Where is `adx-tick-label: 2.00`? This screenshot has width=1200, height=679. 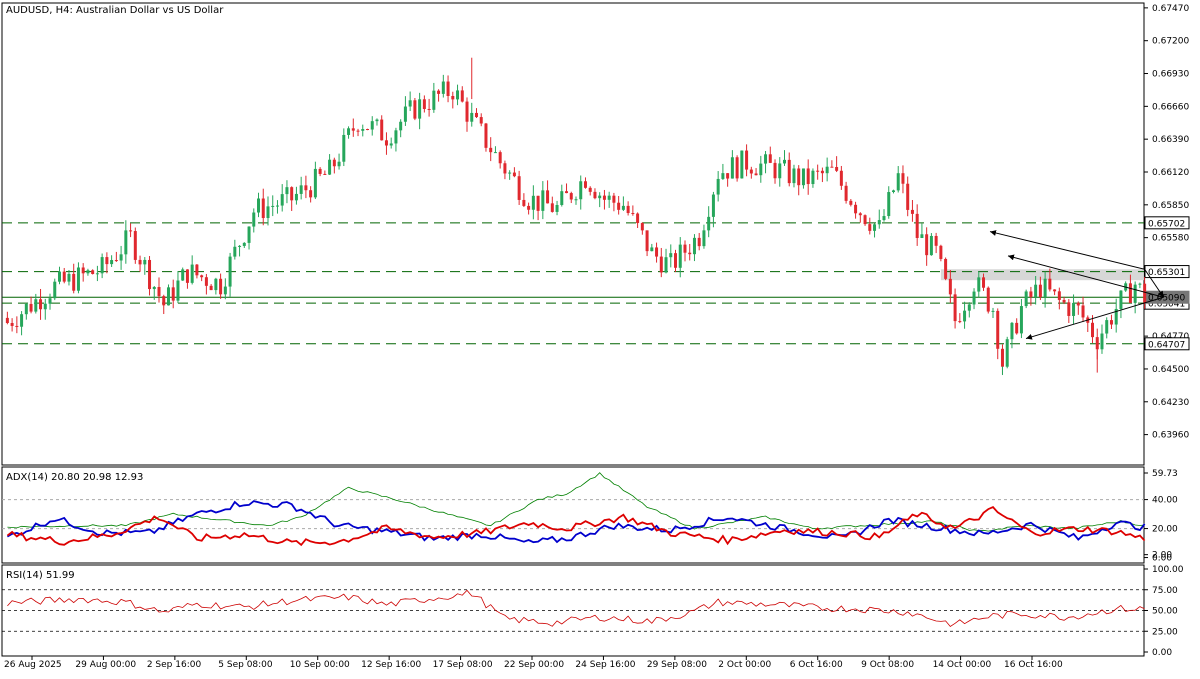
adx-tick-label: 2.00 is located at coordinates (1162, 556).